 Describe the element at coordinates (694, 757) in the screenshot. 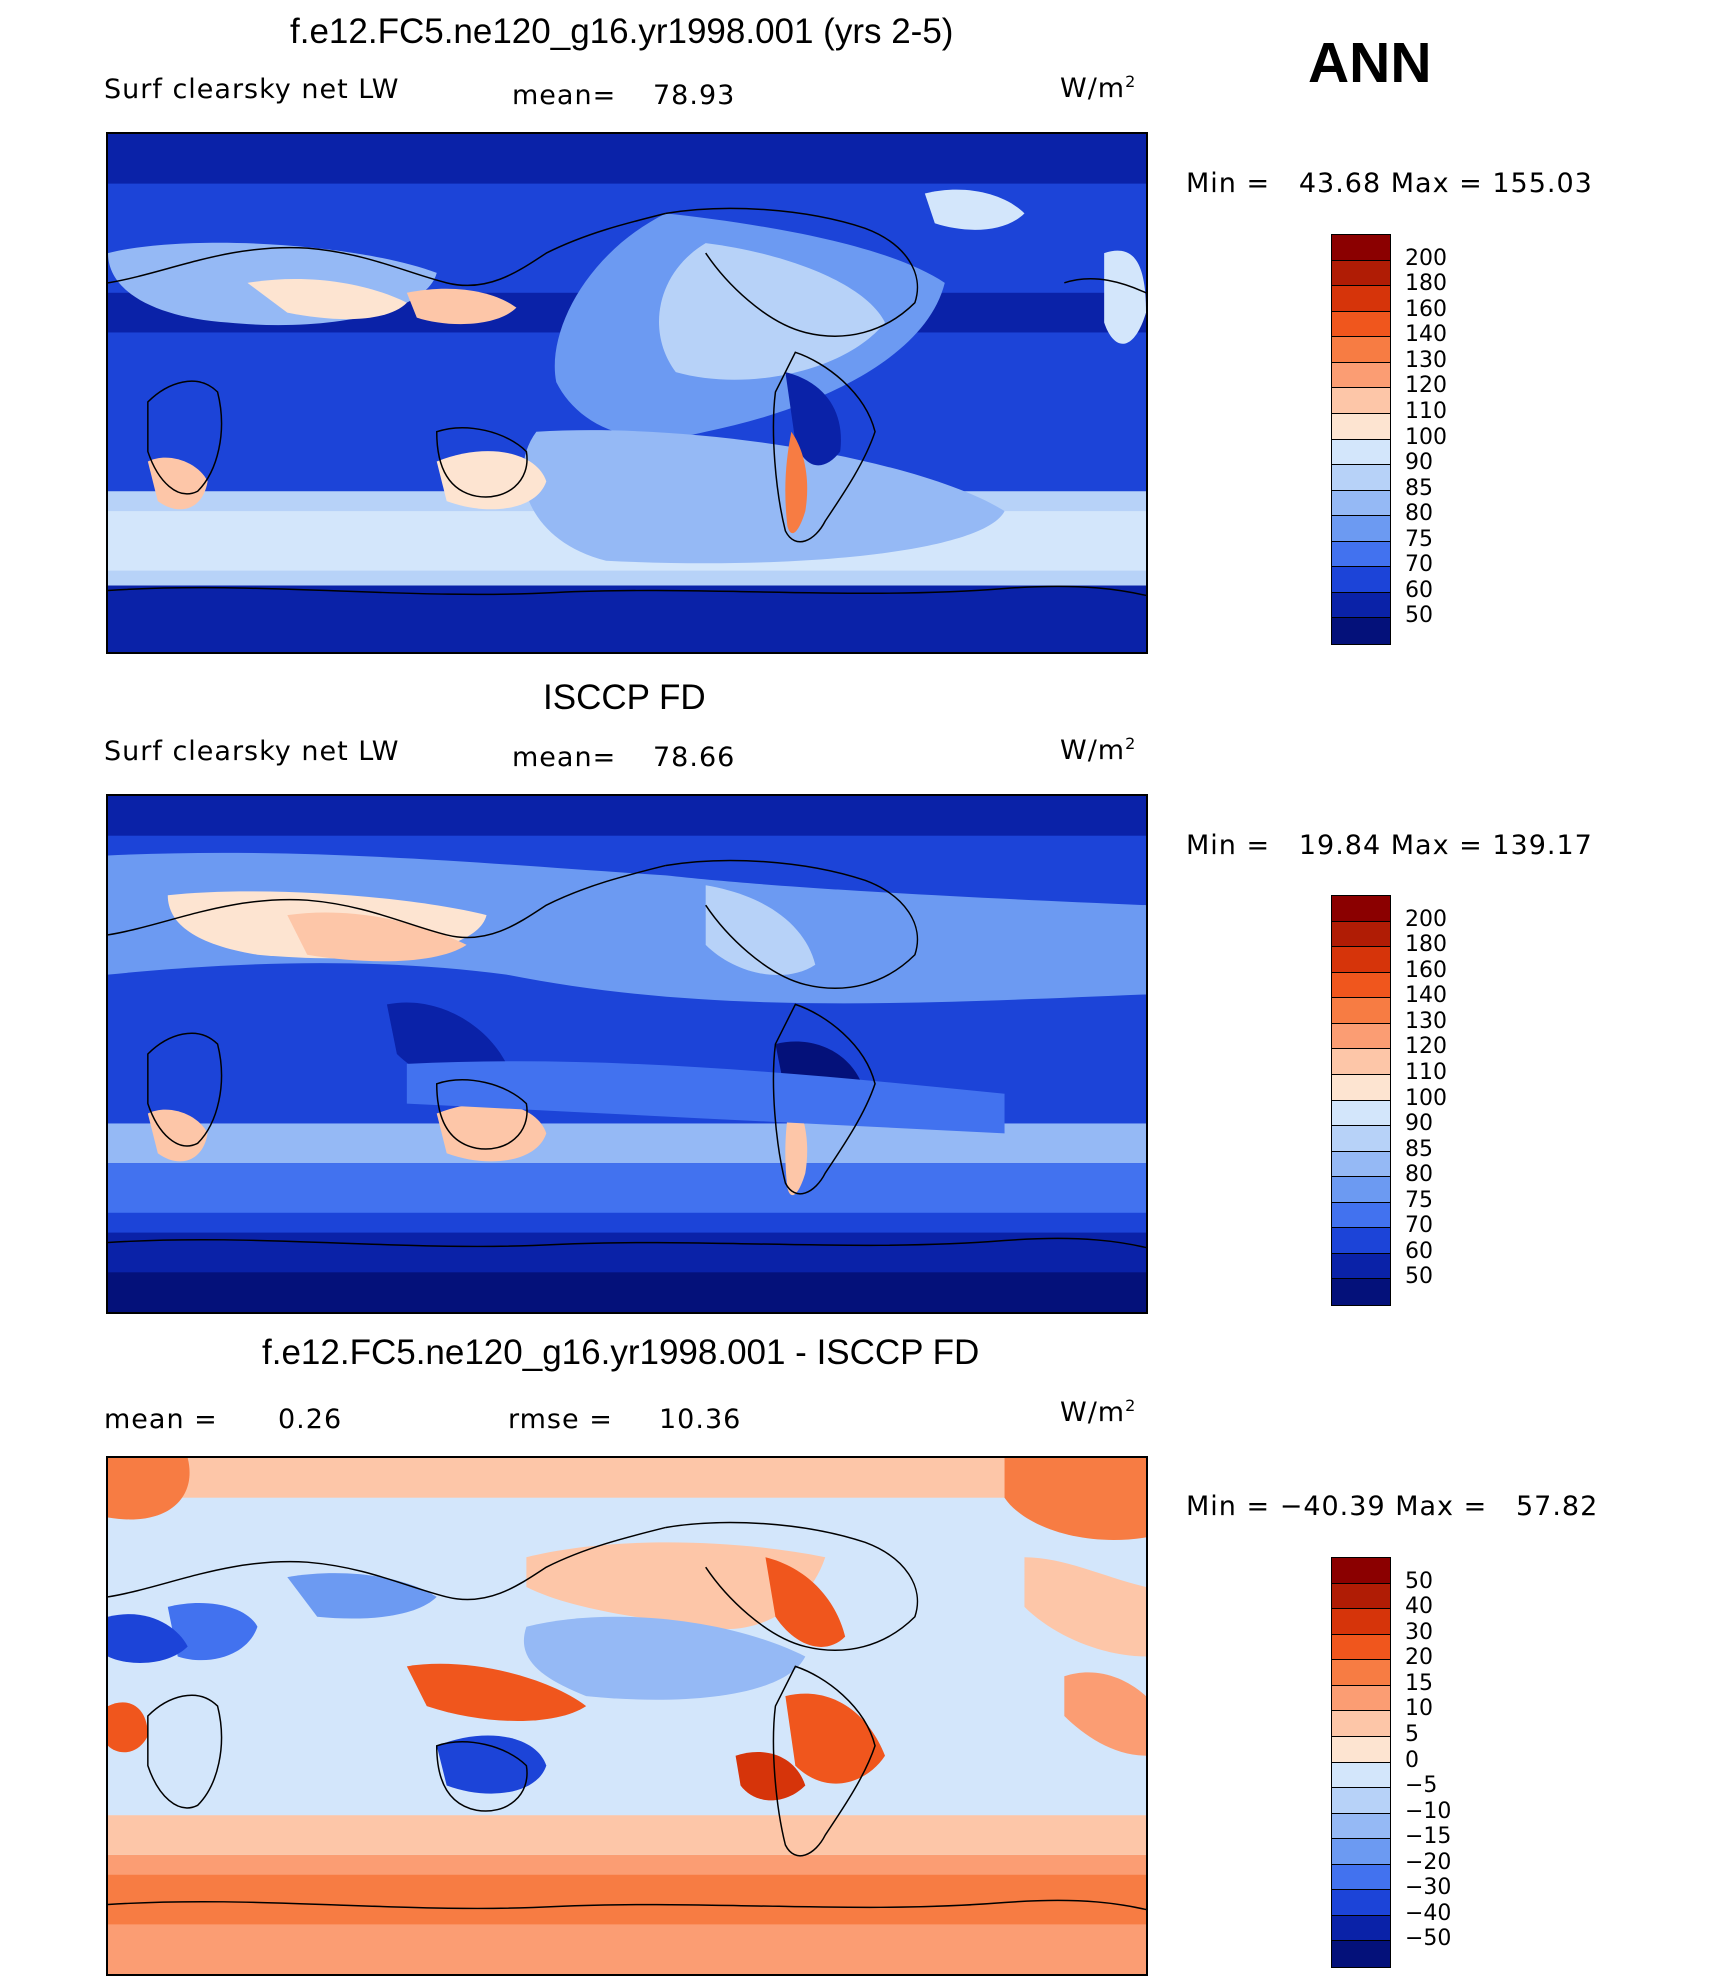

I see `panel-2-mean-value: 78.66` at that location.